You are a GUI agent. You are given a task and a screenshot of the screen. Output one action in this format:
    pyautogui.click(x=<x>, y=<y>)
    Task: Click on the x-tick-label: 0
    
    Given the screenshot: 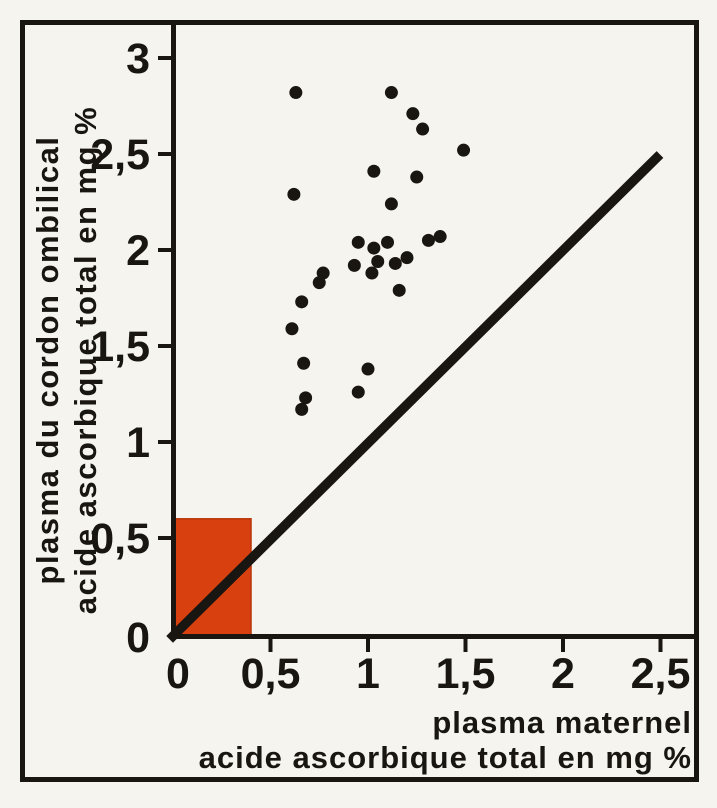 What is the action you would take?
    pyautogui.click(x=178, y=674)
    